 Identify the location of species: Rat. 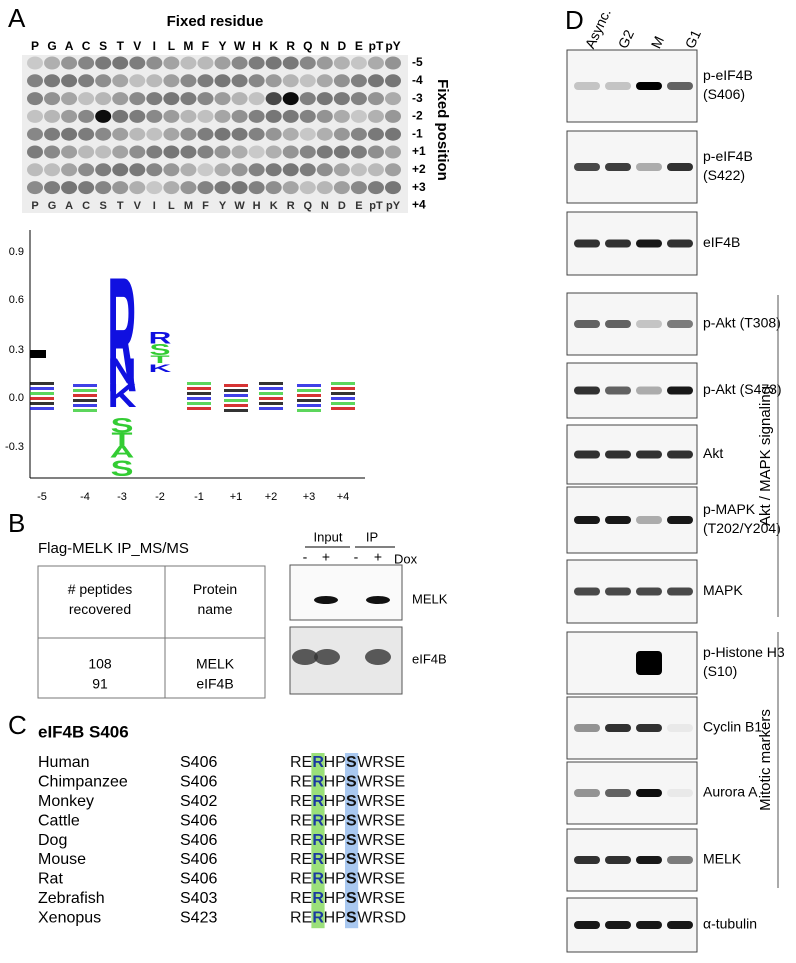
(50, 879).